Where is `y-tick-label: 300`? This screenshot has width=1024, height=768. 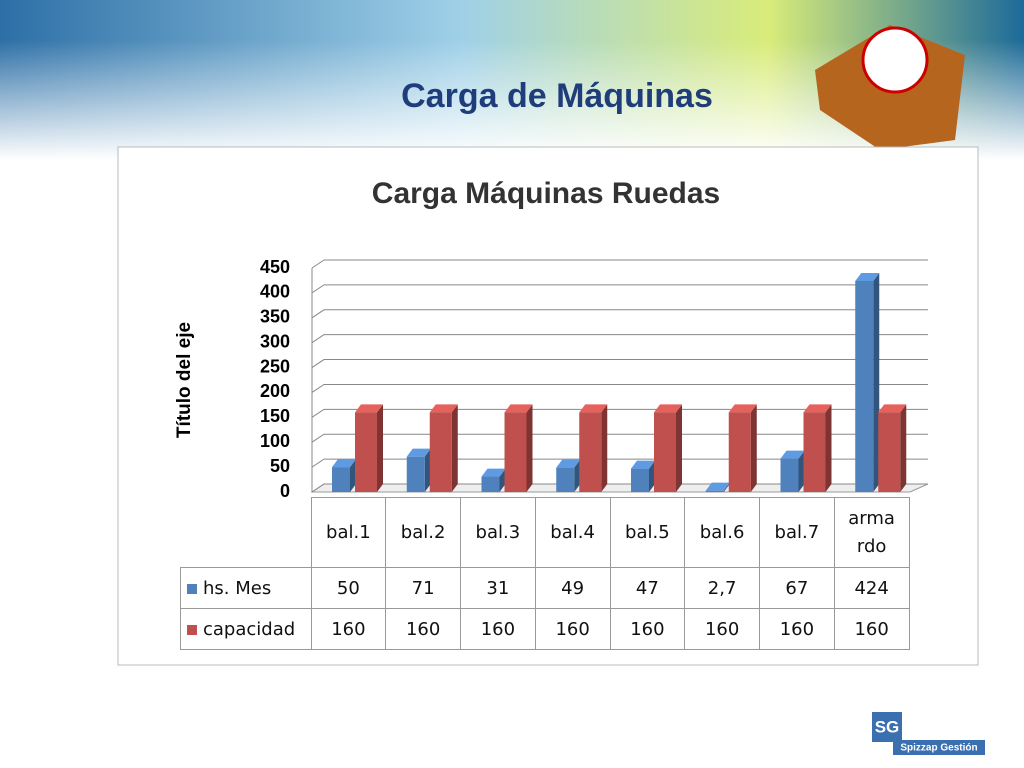
y-tick-label: 300 is located at coordinates (275, 341).